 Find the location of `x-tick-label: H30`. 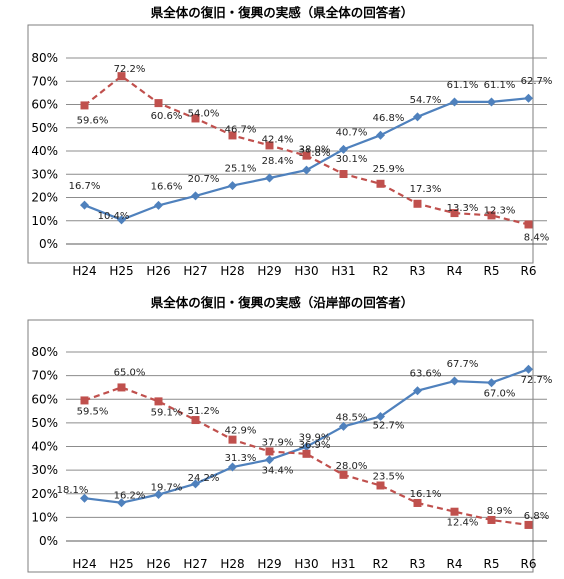

x-tick-label: H30 is located at coordinates (306, 564).